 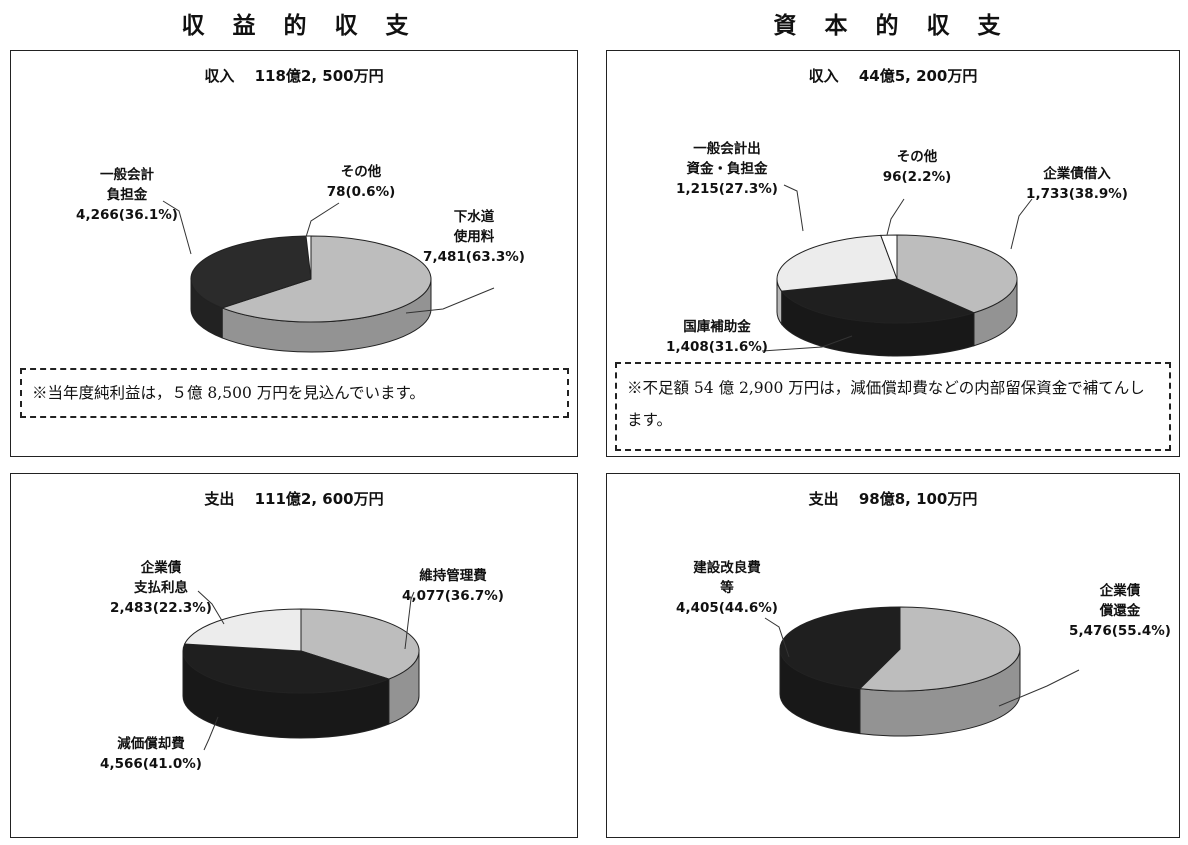 I want to click on pie-3-label-1: 建設改良費等 4,405(44.6%), so click(x=727, y=587).